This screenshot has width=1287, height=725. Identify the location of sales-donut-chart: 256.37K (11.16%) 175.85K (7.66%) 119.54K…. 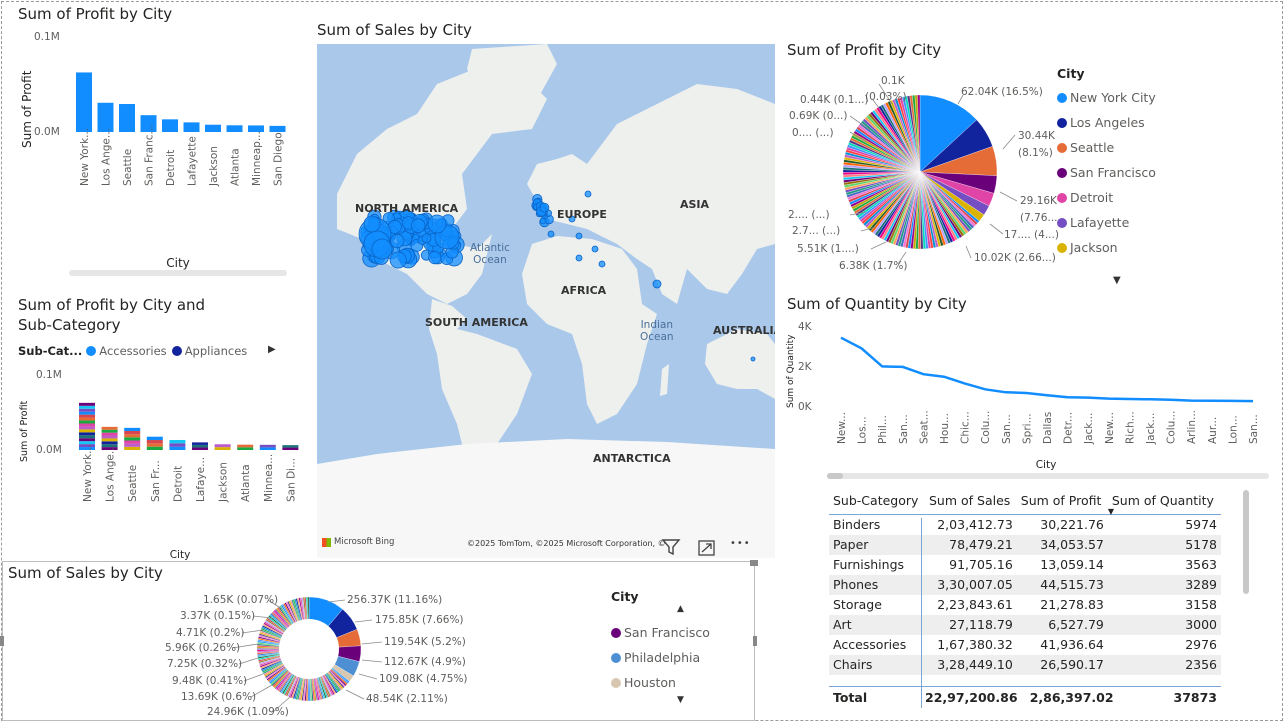
(325, 651).